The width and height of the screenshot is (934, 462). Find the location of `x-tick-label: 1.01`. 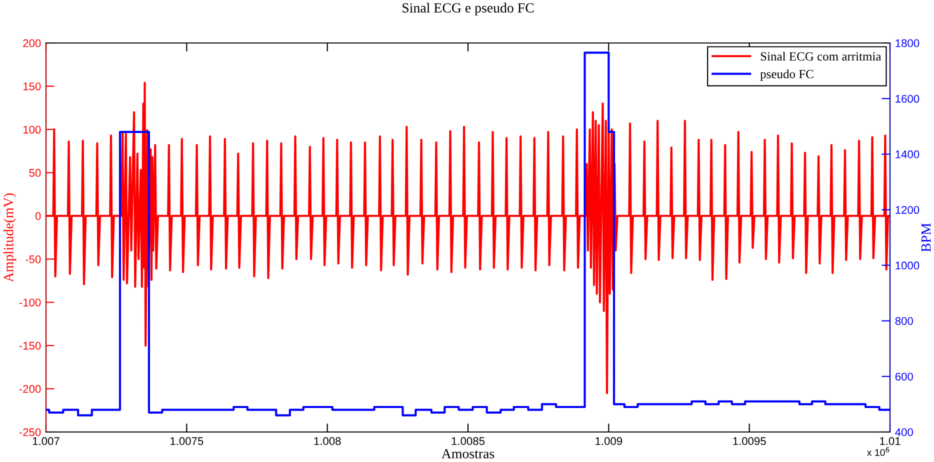

x-tick-label: 1.01 is located at coordinates (890, 441).